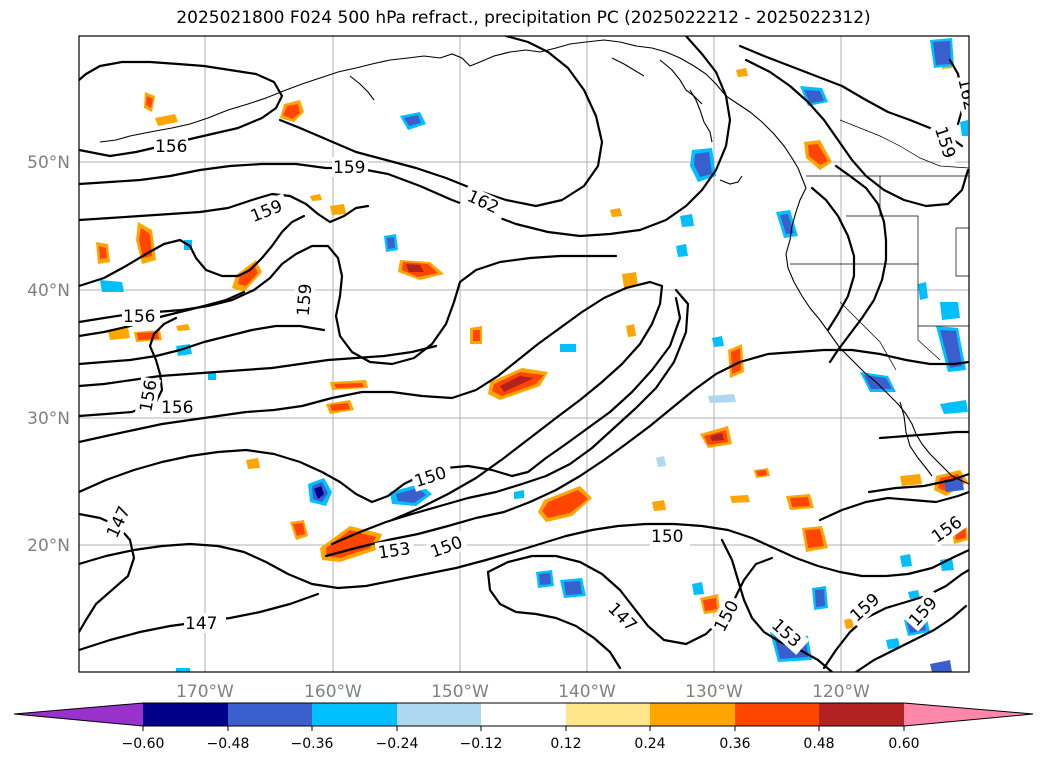 Image resolution: width=1047 pixels, height=765 pixels. I want to click on colorbar-tick-label: −0.60, so click(143, 744).